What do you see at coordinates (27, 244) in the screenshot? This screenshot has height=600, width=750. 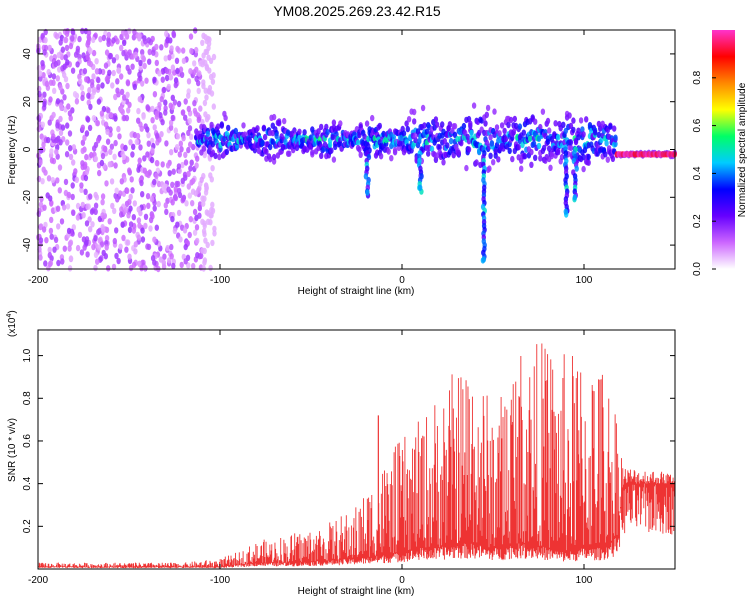 I see `spectrogram-ytick-label: -40` at bounding box center [27, 244].